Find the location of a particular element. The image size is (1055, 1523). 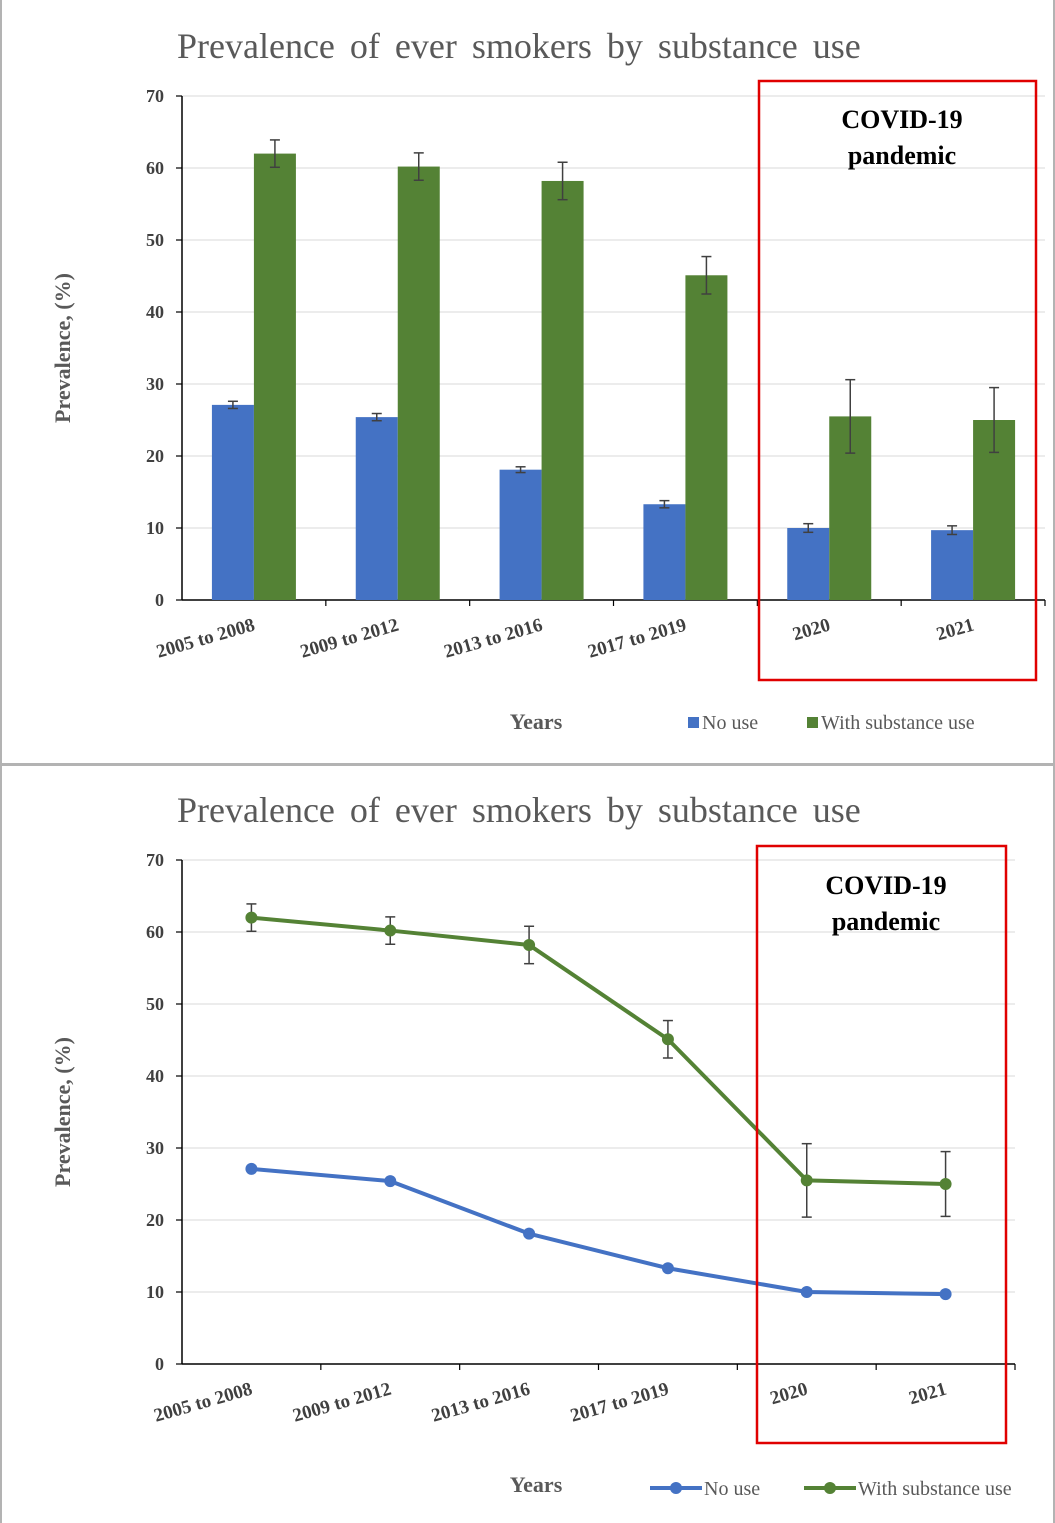

series-line-substance-use is located at coordinates (598, 1050).